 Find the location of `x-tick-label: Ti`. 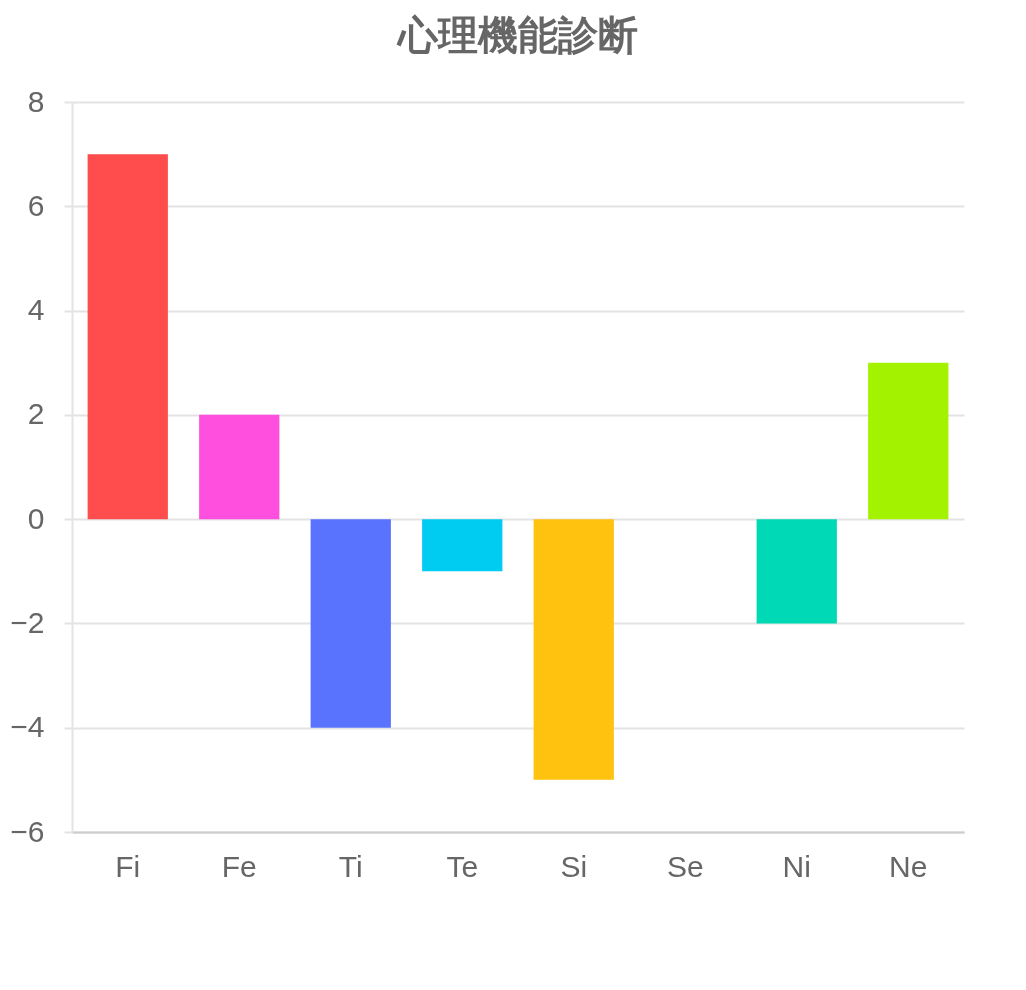

x-tick-label: Ti is located at coordinates (350, 866).